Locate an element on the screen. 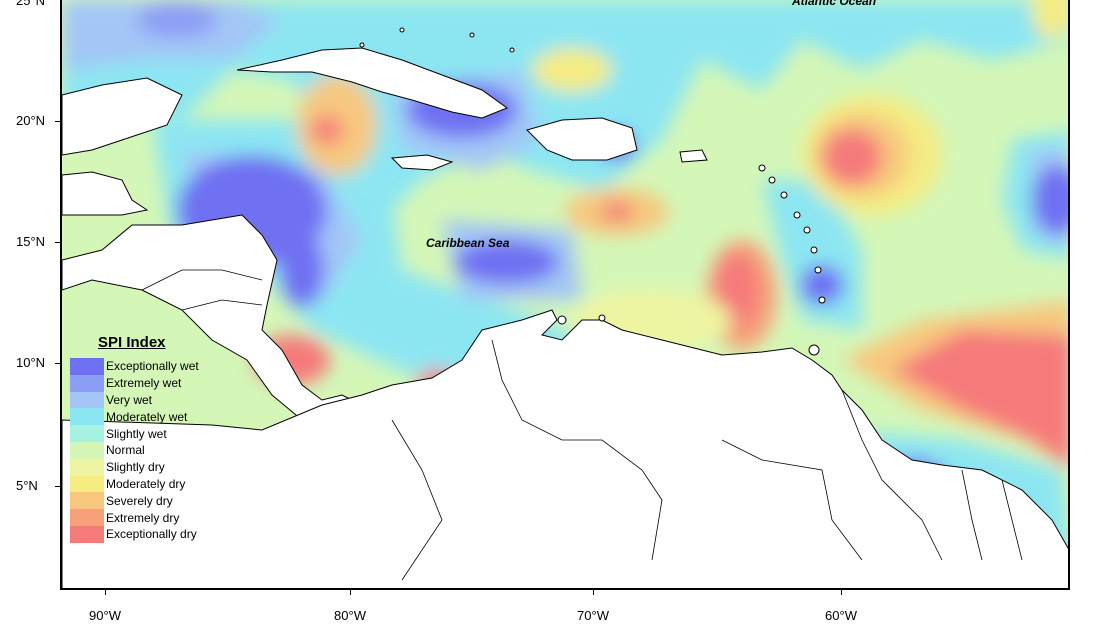 The image size is (1100, 630). lat-label-5n: 5°N is located at coordinates (27, 485).